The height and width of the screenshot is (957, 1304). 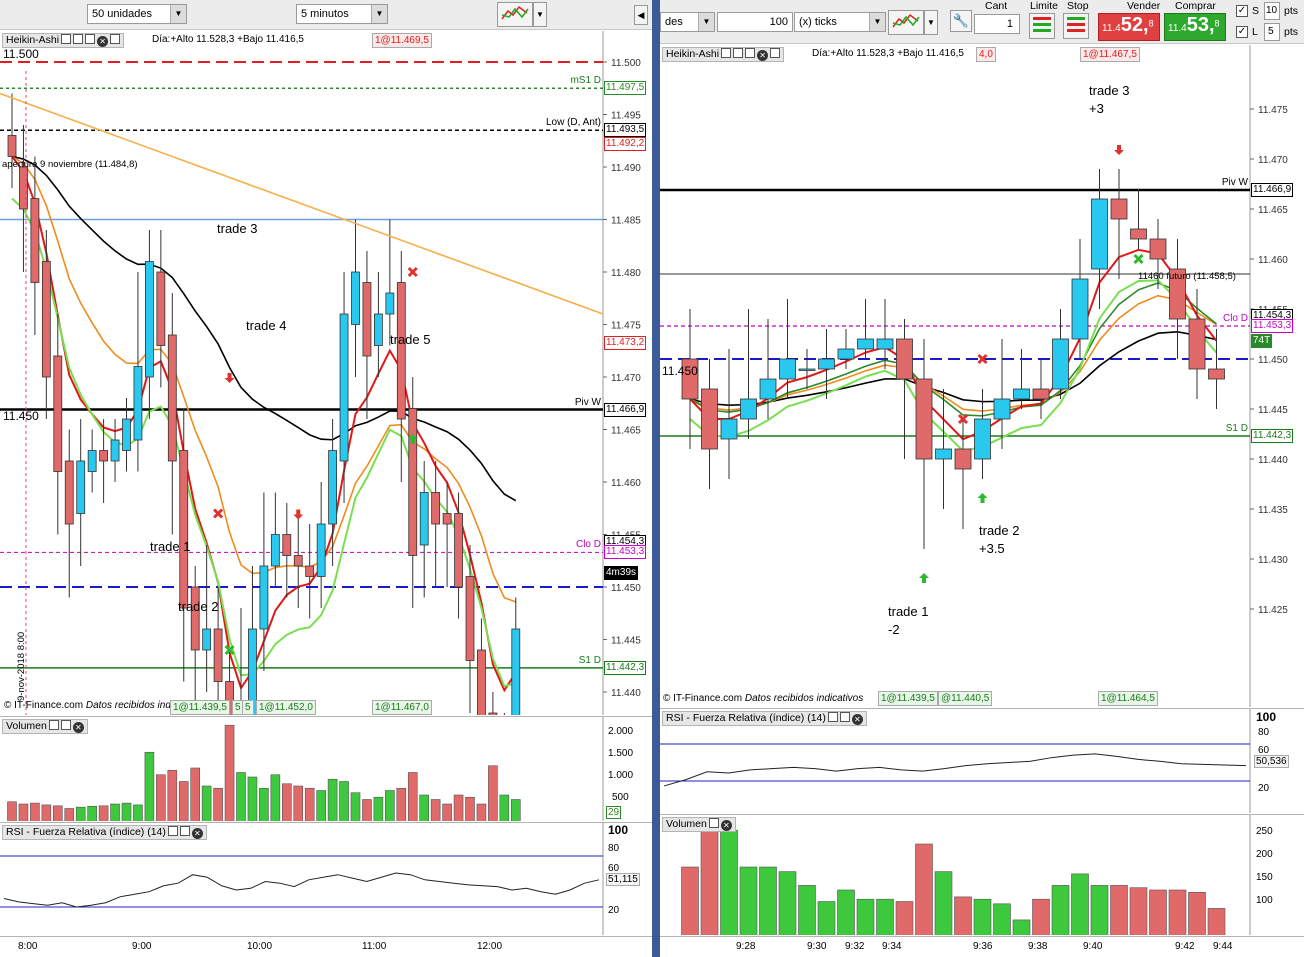 What do you see at coordinates (1242, 11) in the screenshot?
I see `s-checkbox: ✓` at bounding box center [1242, 11].